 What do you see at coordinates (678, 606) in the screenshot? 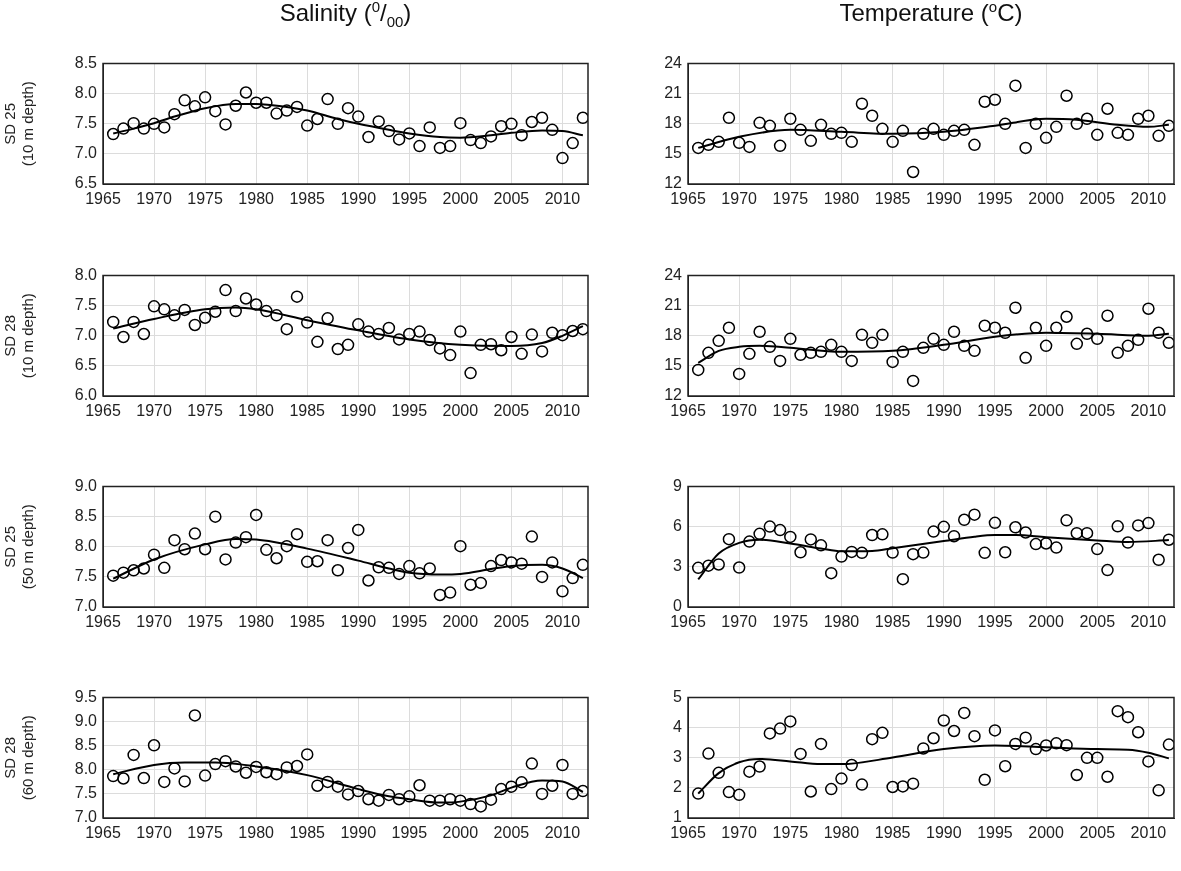
I see `y-tick-label: 0` at bounding box center [678, 606].